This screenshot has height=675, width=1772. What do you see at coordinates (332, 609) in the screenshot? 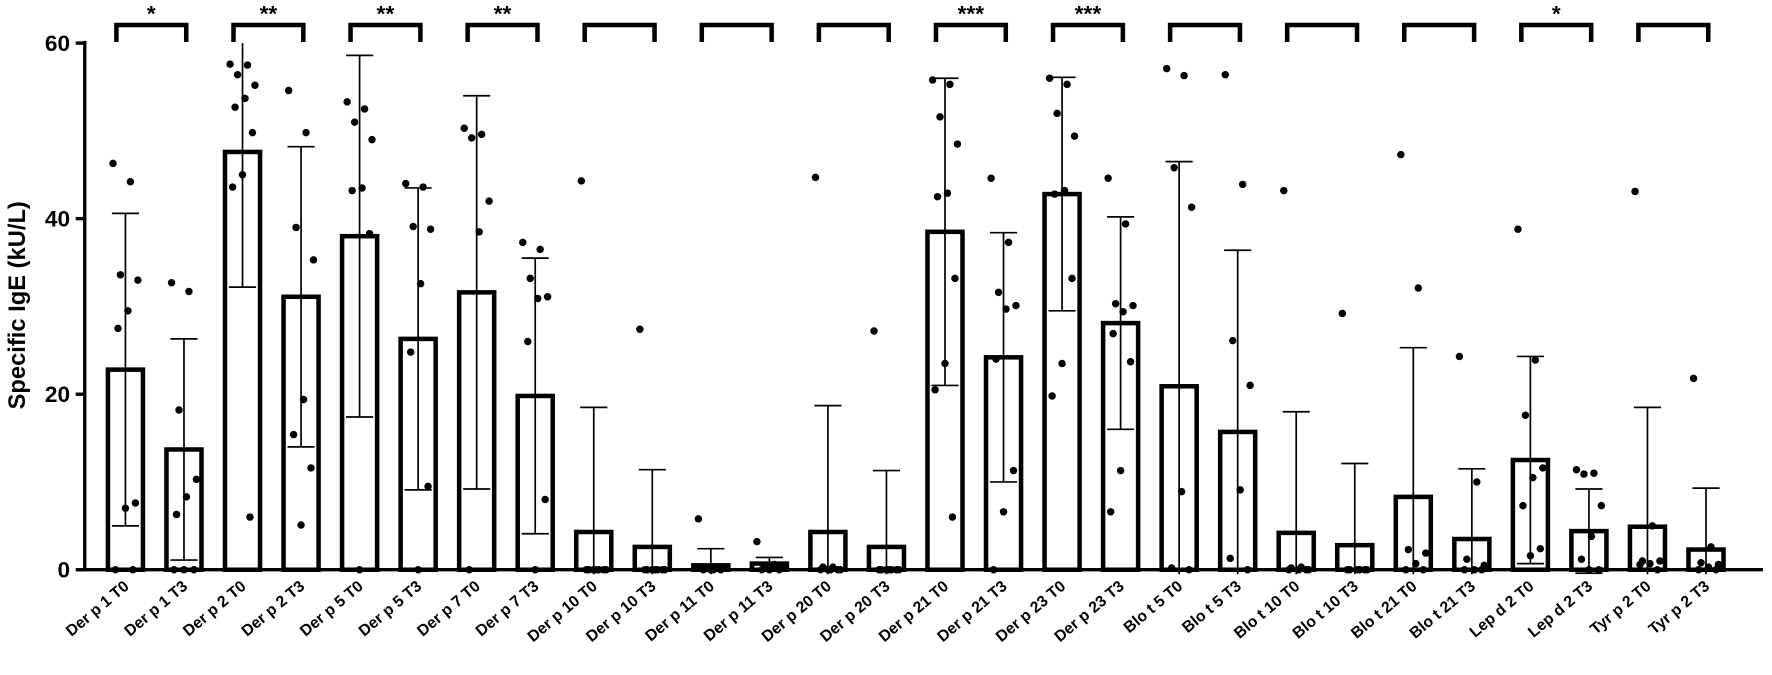
I see `x-tick-label: Der p 5 T0` at bounding box center [332, 609].